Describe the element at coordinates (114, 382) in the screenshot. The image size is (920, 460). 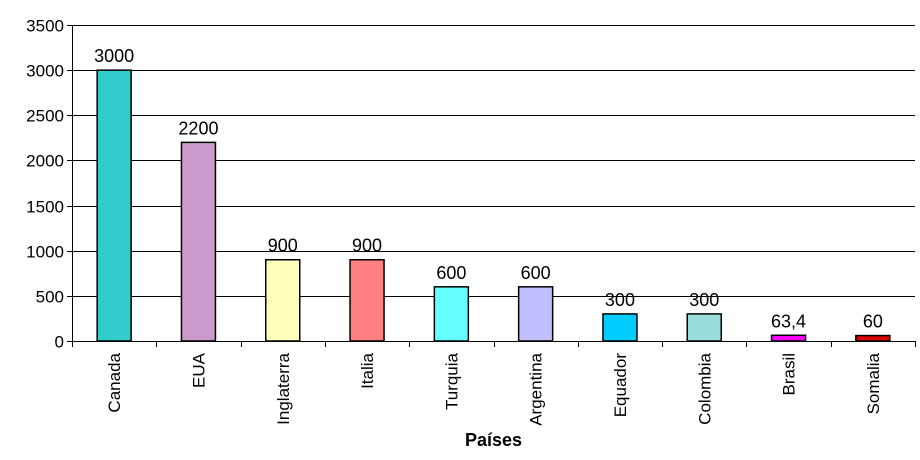
I see `x-tick-label: Canada` at that location.